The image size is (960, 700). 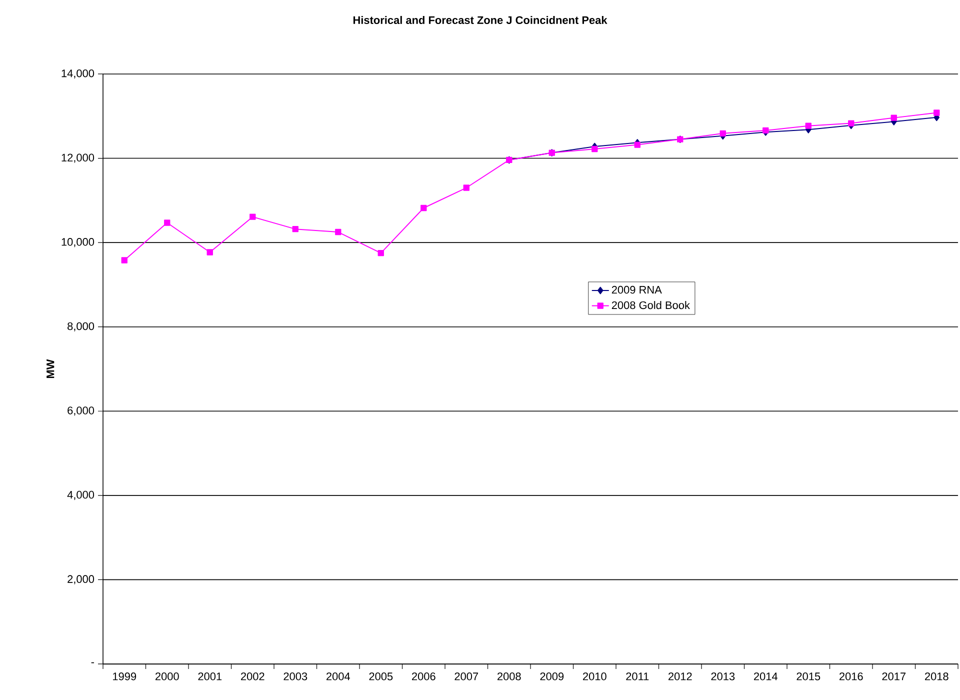 I want to click on x-tick-label: 2000, so click(x=167, y=676).